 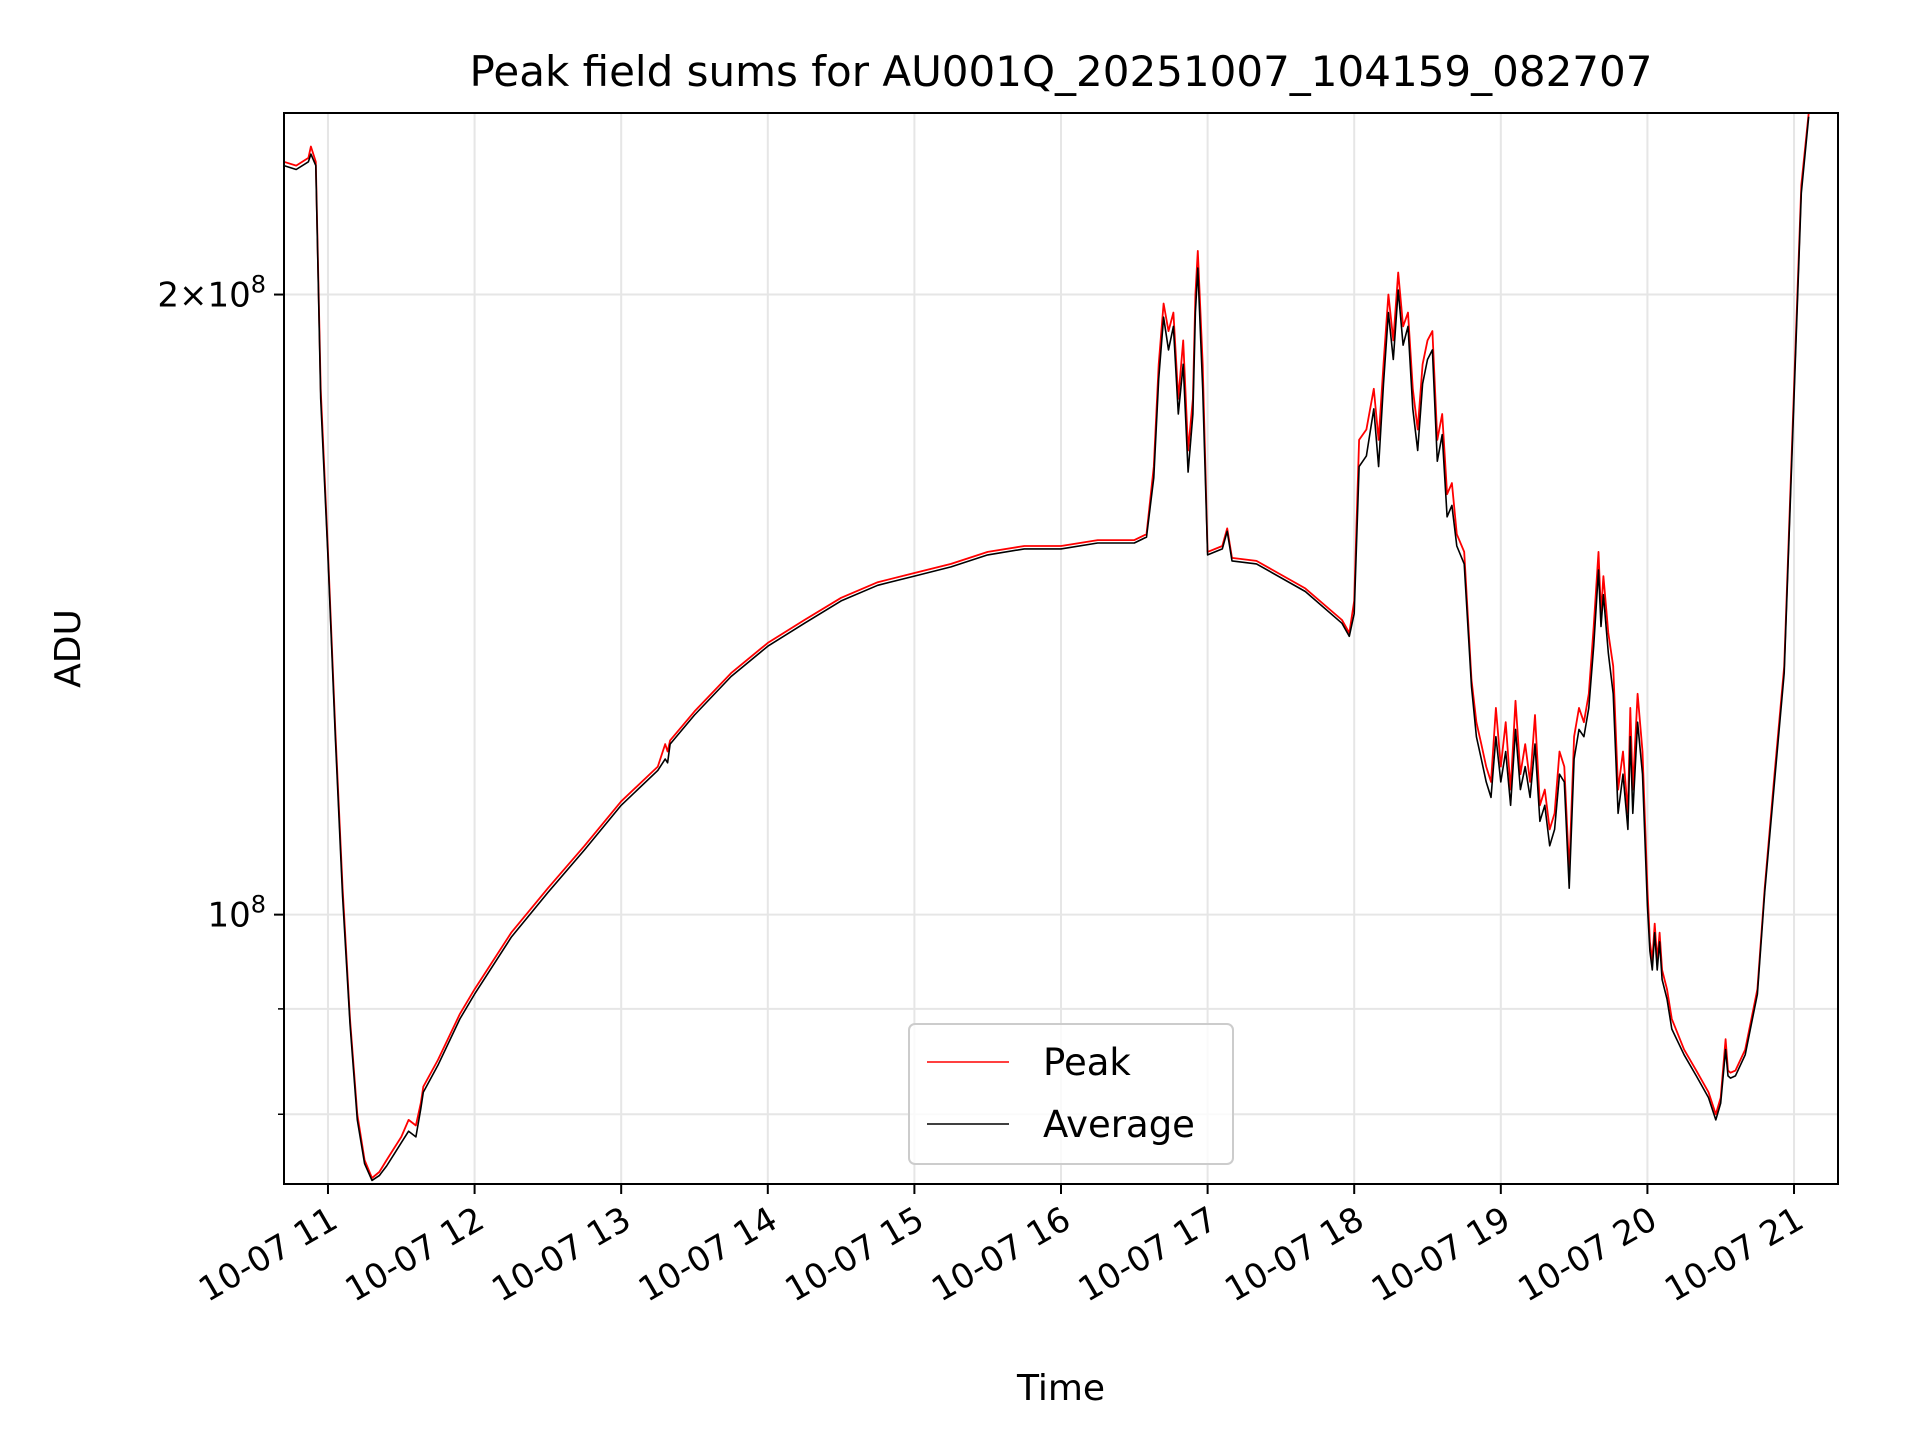 I want to click on y-axis-title: ADU, so click(x=68, y=648).